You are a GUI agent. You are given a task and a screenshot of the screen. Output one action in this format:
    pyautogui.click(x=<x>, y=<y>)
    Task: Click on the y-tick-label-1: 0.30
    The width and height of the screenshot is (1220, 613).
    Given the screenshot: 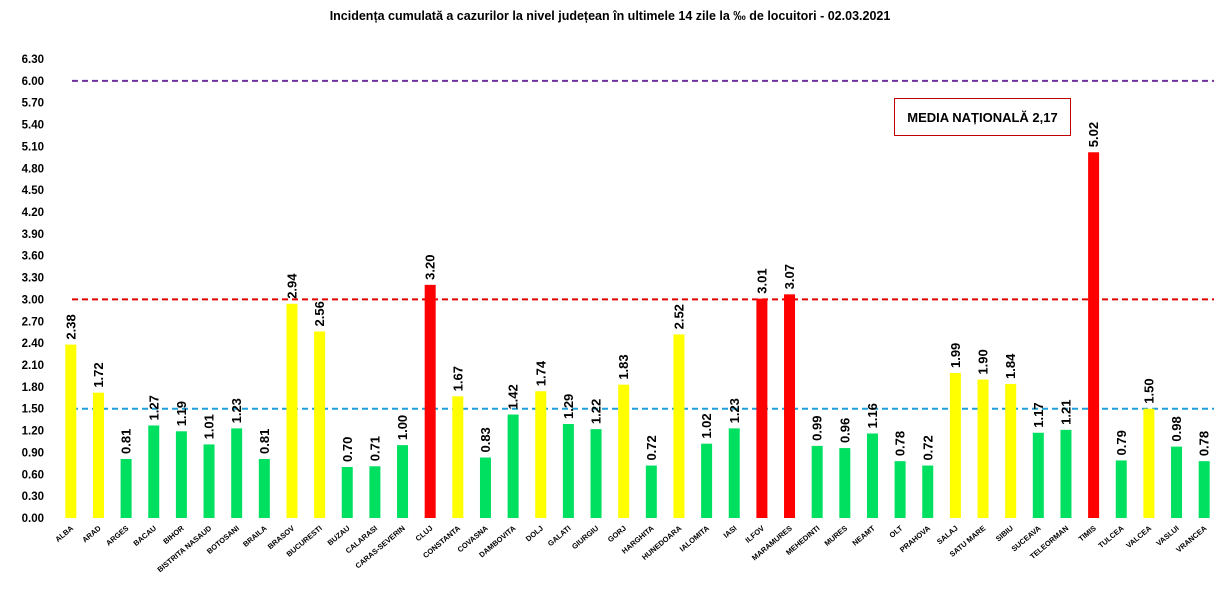 What is the action you would take?
    pyautogui.click(x=33, y=497)
    